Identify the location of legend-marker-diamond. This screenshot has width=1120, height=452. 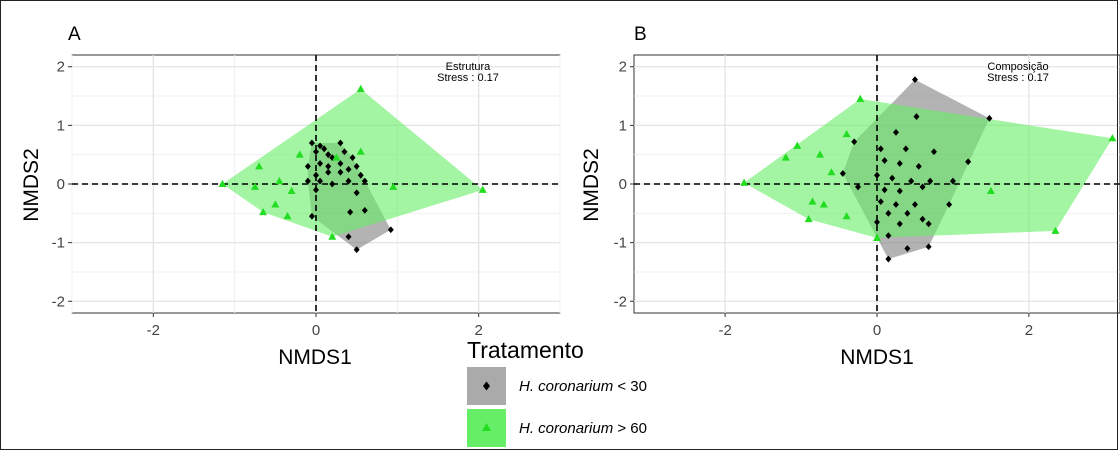
(486, 386).